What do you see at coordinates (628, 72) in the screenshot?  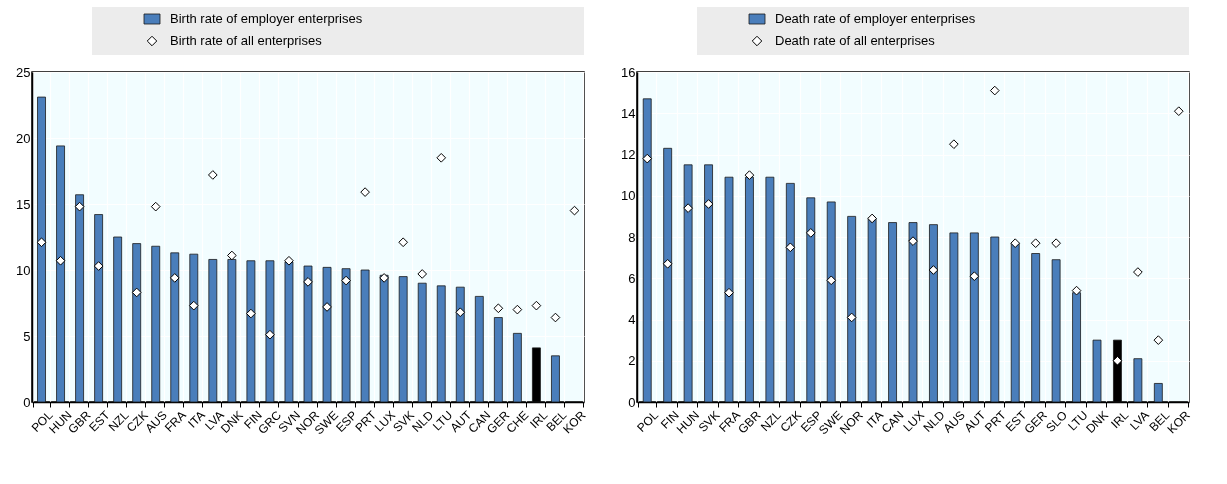 I see `y-tick-label: 16` at bounding box center [628, 72].